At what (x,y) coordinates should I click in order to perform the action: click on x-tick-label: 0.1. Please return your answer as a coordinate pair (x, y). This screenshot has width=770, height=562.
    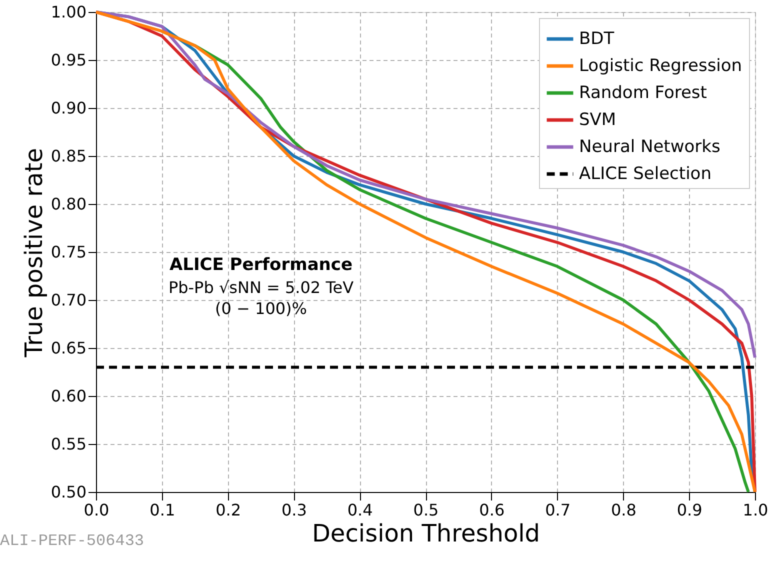
    Looking at the image, I should click on (163, 510).